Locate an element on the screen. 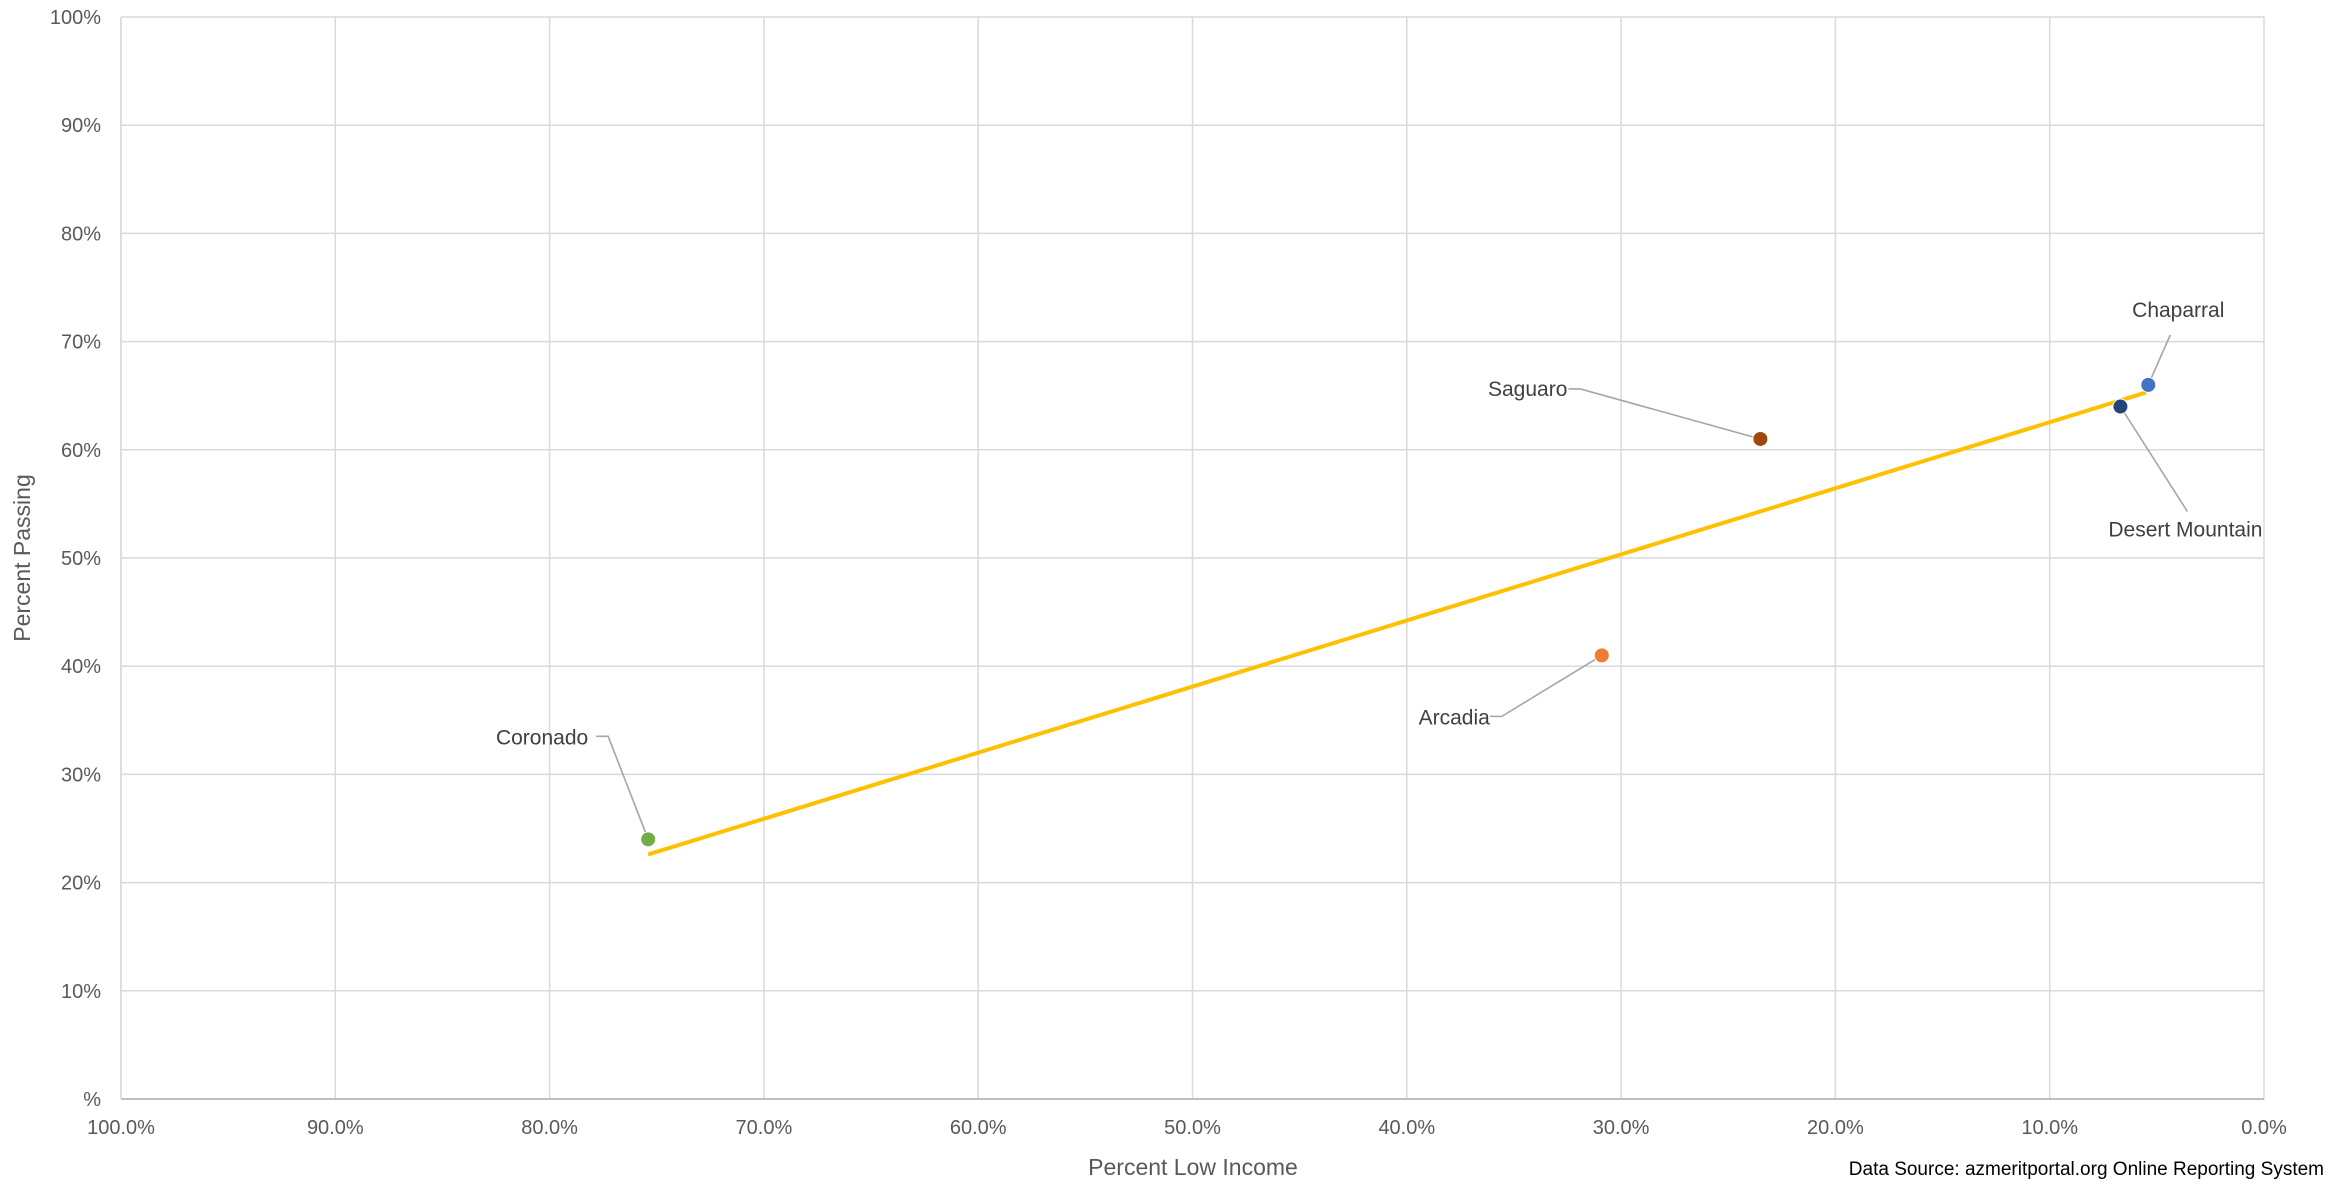  point-label-0: Coronado is located at coordinates (542, 737).